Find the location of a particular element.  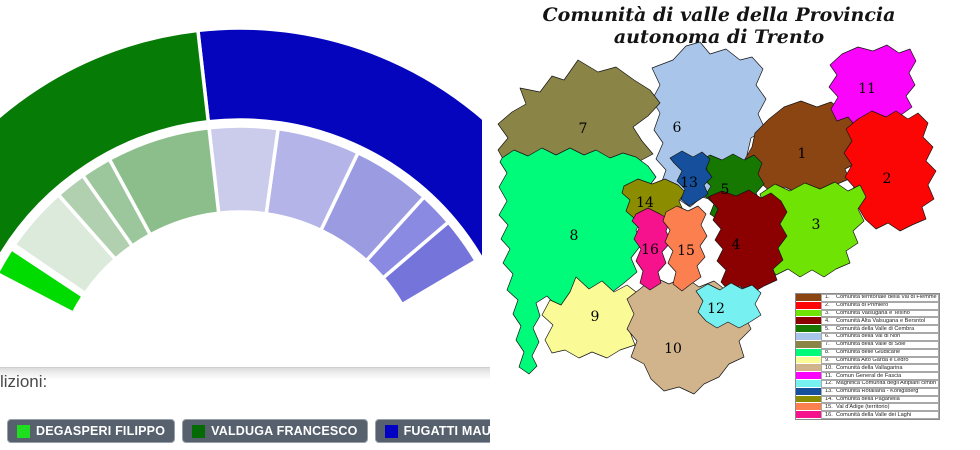

map-legend-row-16: 16. Comunità della Valle dei Laghi is located at coordinates (867, 415).